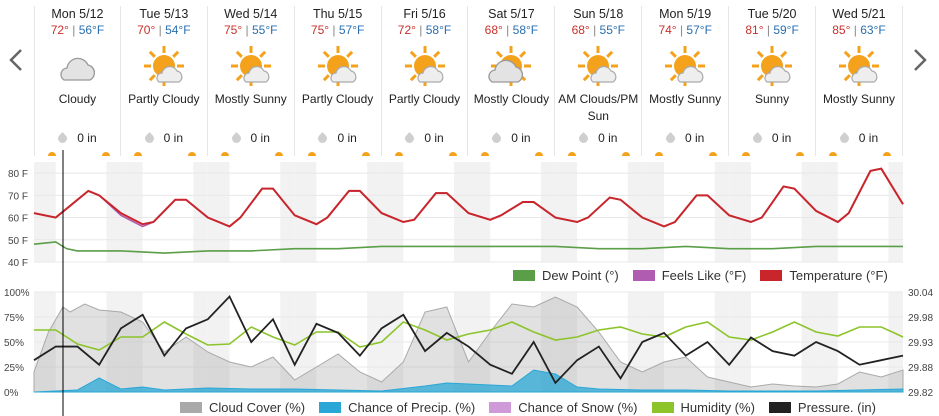  What do you see at coordinates (78, 69) in the screenshot?
I see `cloud-icon` at bounding box center [78, 69].